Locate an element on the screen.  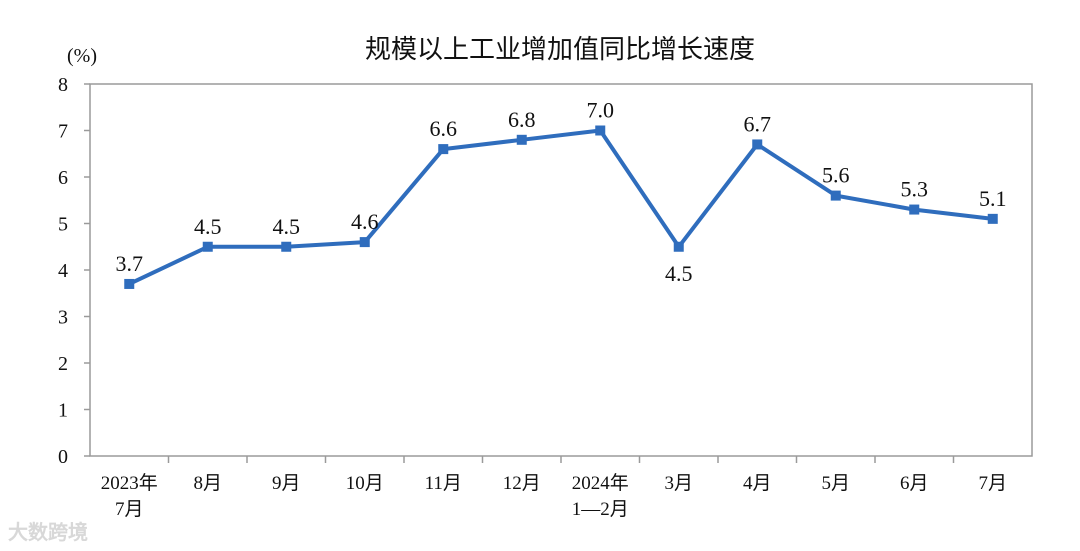
data-label: 5.3 is located at coordinates (915, 189).